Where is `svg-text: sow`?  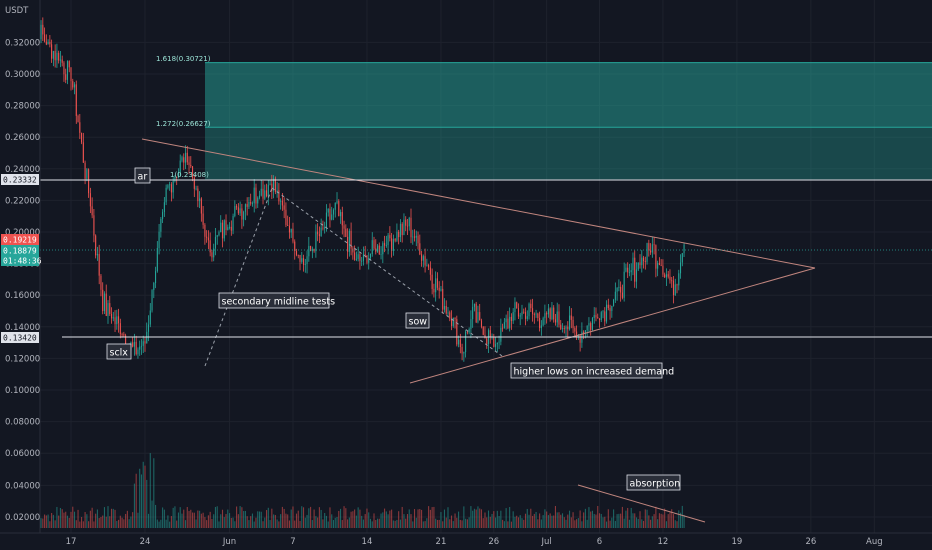 svg-text: sow is located at coordinates (418, 322).